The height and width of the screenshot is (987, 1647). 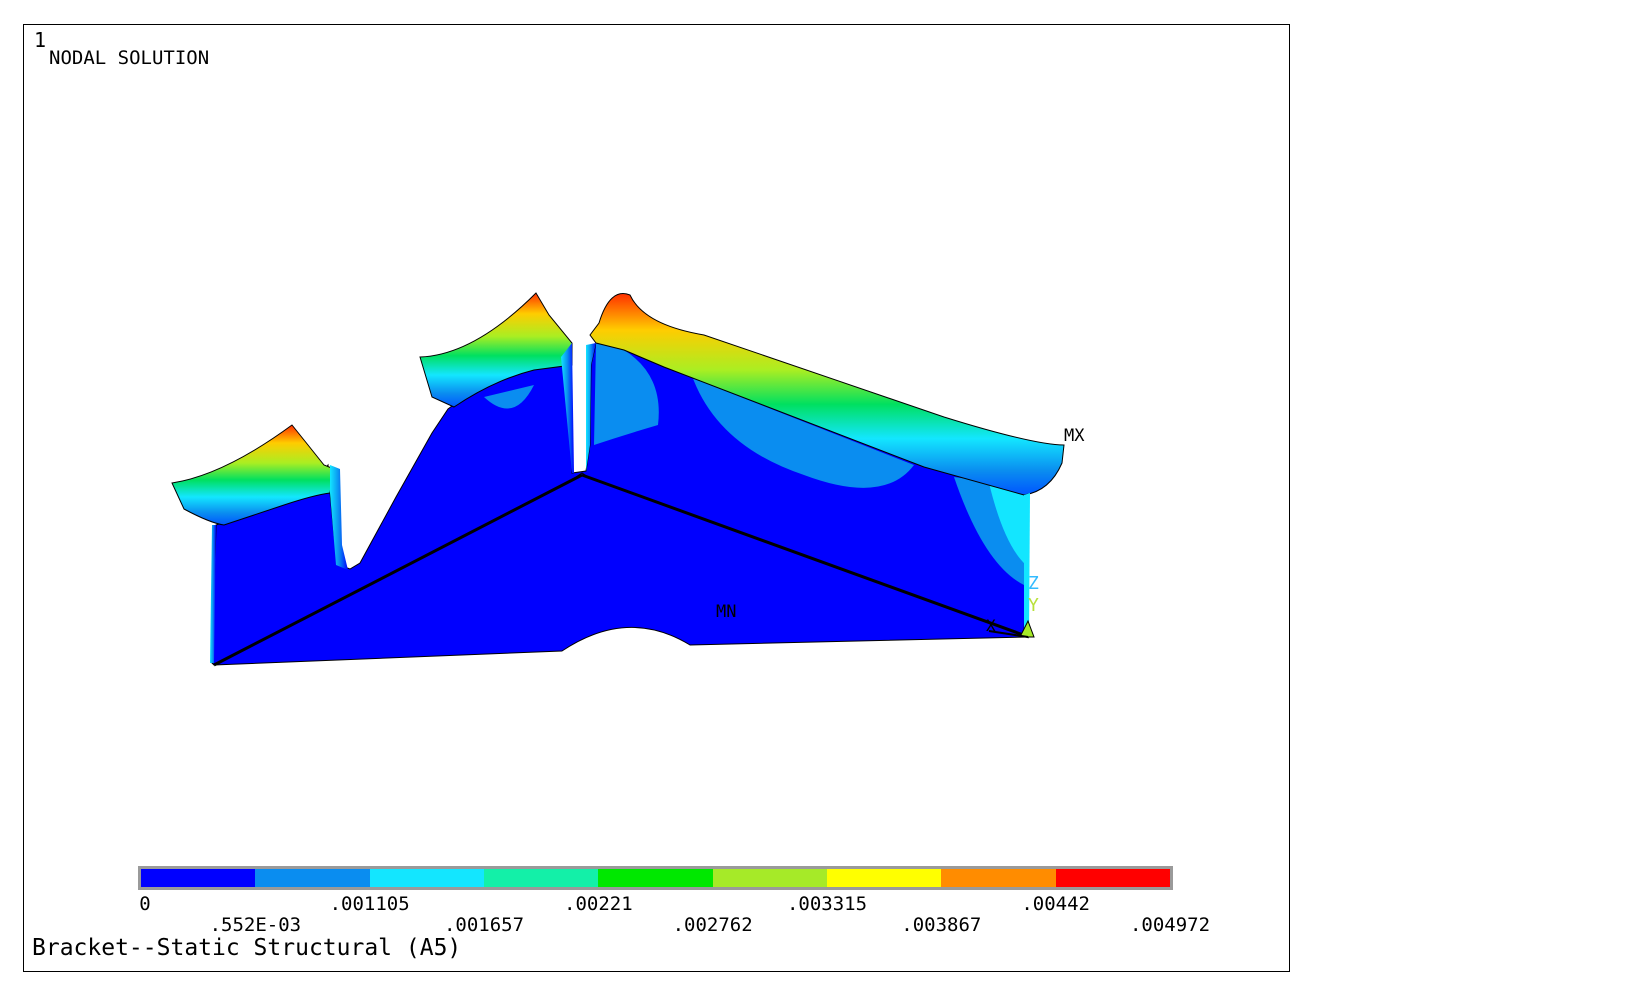 I want to click on wall-slot-left, so click(x=339, y=517).